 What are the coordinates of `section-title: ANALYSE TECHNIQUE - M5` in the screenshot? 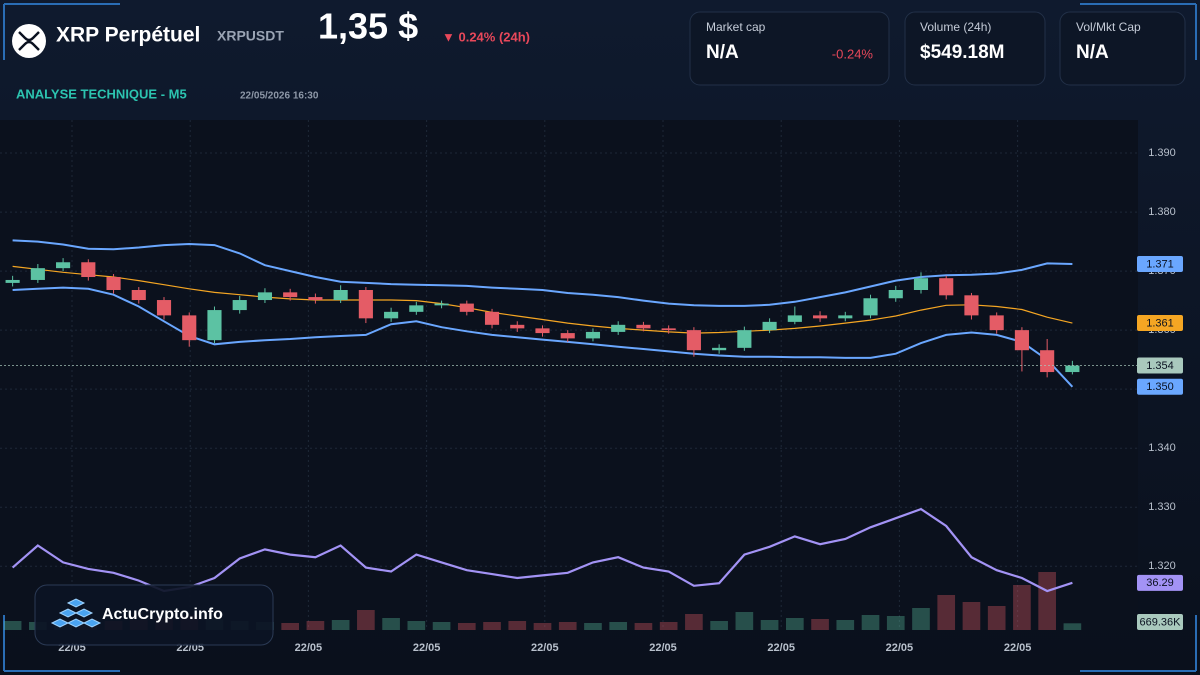 It's located at (101, 93).